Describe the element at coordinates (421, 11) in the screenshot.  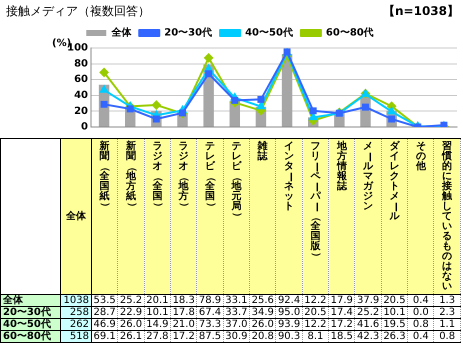
I see `text: 【n=1038】` at that location.